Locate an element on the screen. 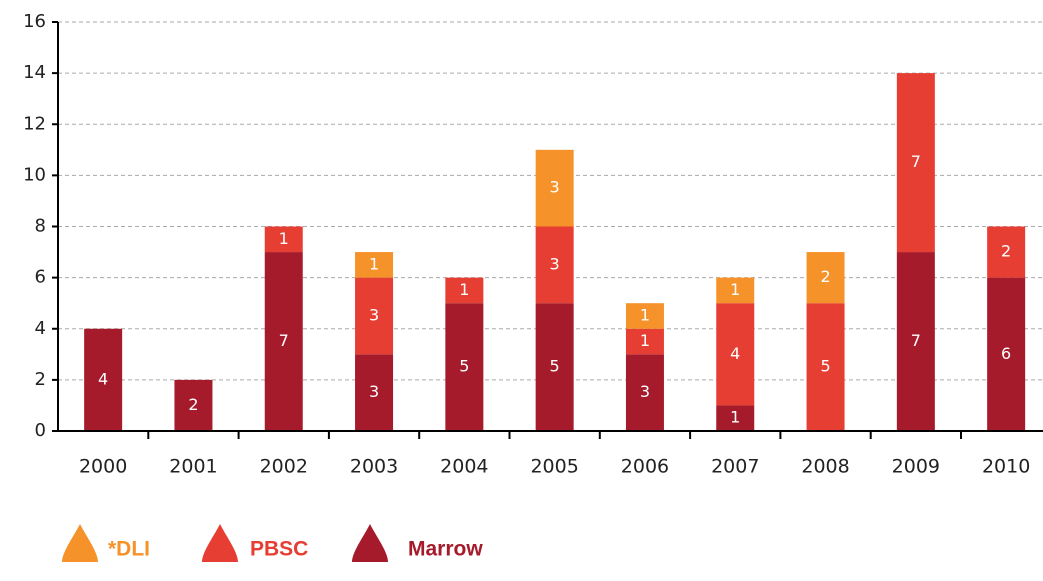  x-tick-label: 2004 is located at coordinates (464, 467).